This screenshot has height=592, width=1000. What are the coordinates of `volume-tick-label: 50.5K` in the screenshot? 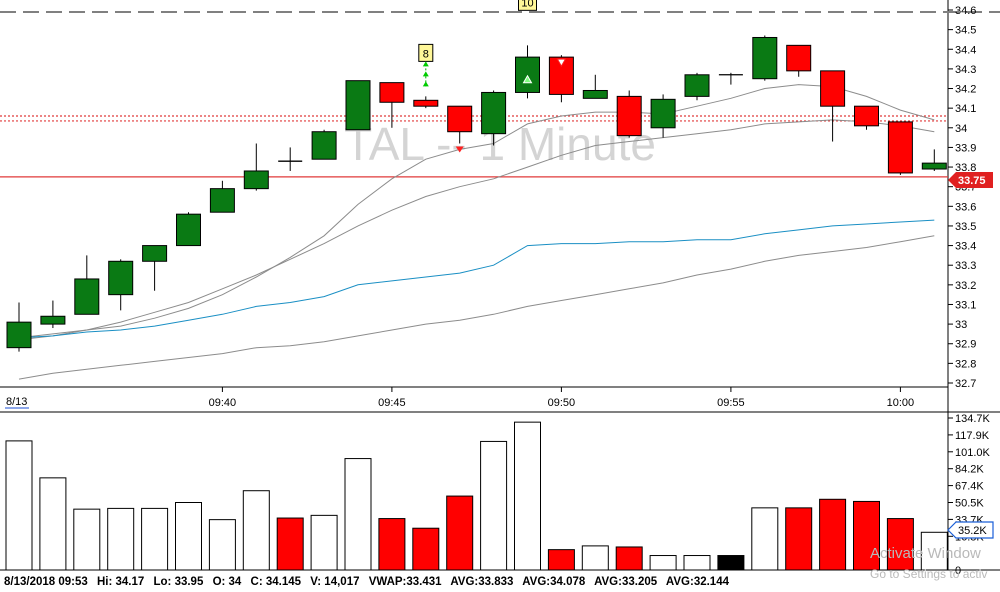 It's located at (969, 504).